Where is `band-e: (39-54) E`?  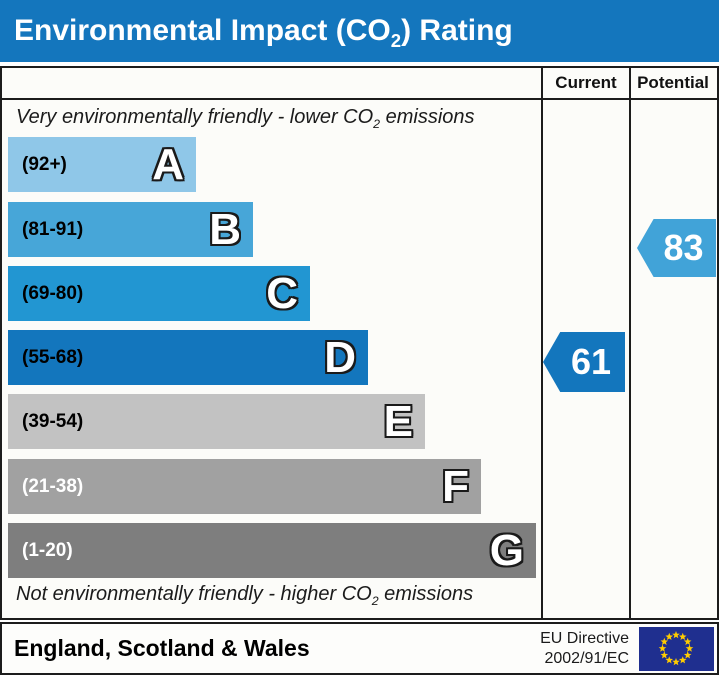 band-e: (39-54) E is located at coordinates (216, 421).